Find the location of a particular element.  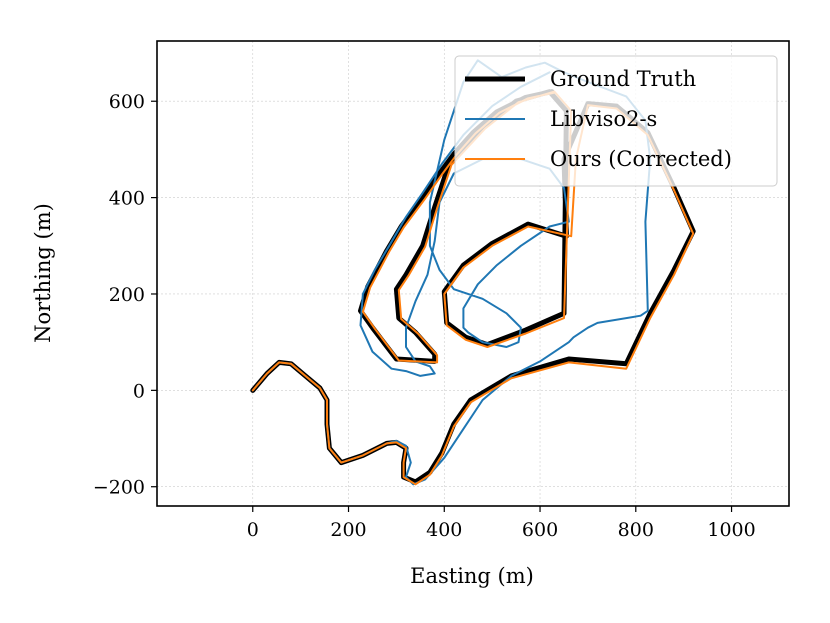

legend-label: Ours (Corrected) is located at coordinates (641, 159).